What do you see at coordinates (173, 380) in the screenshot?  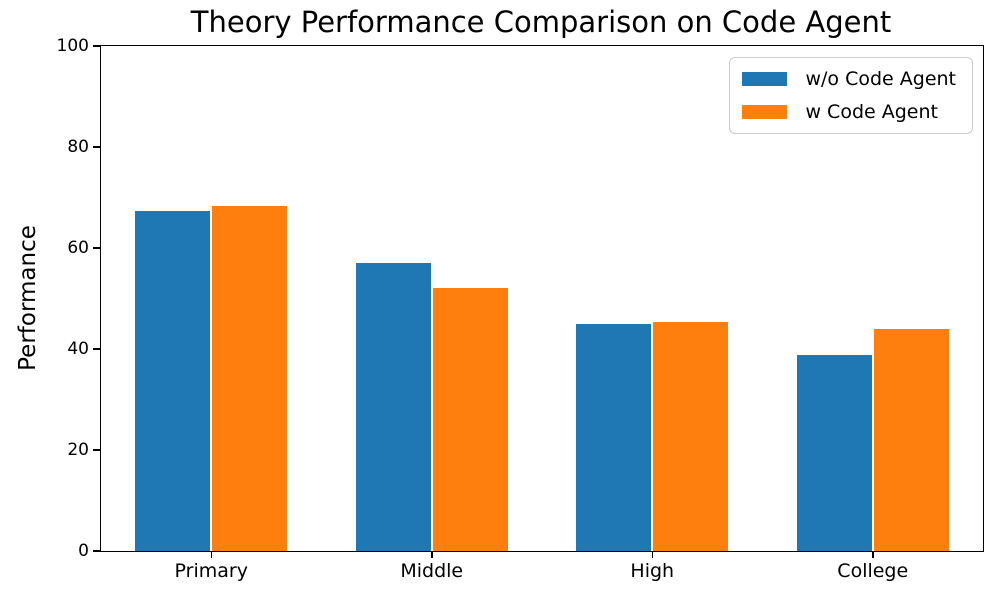 I see `bar-primary-without-code-agent` at bounding box center [173, 380].